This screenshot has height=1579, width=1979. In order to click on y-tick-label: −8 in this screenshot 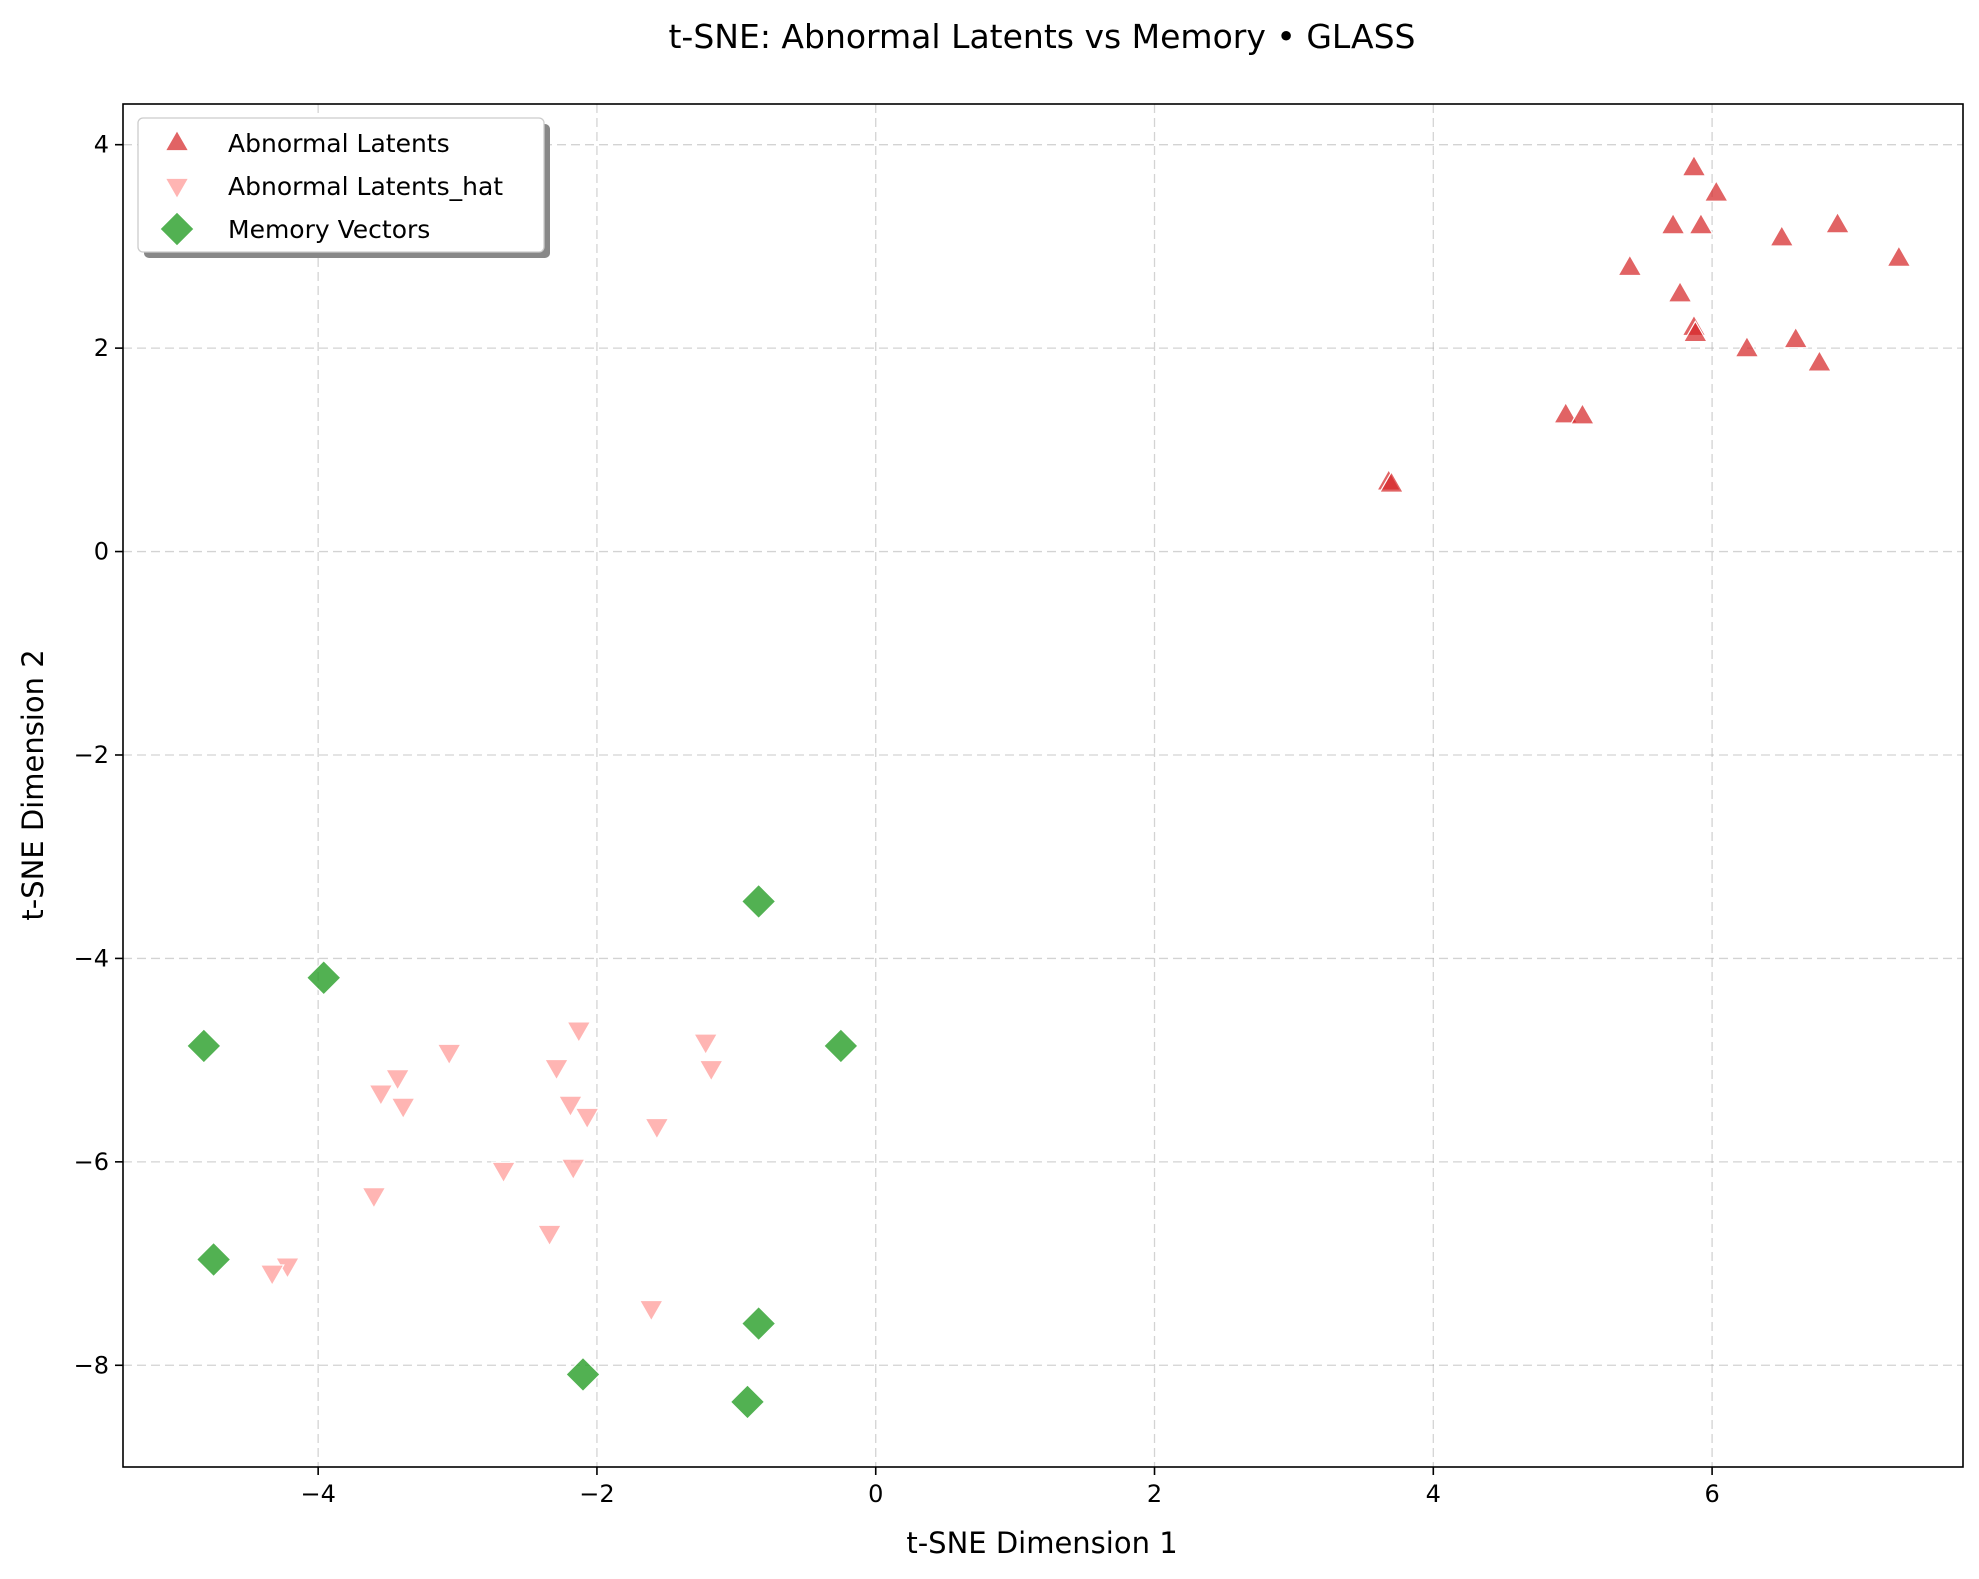, I will do `click(91, 1365)`.